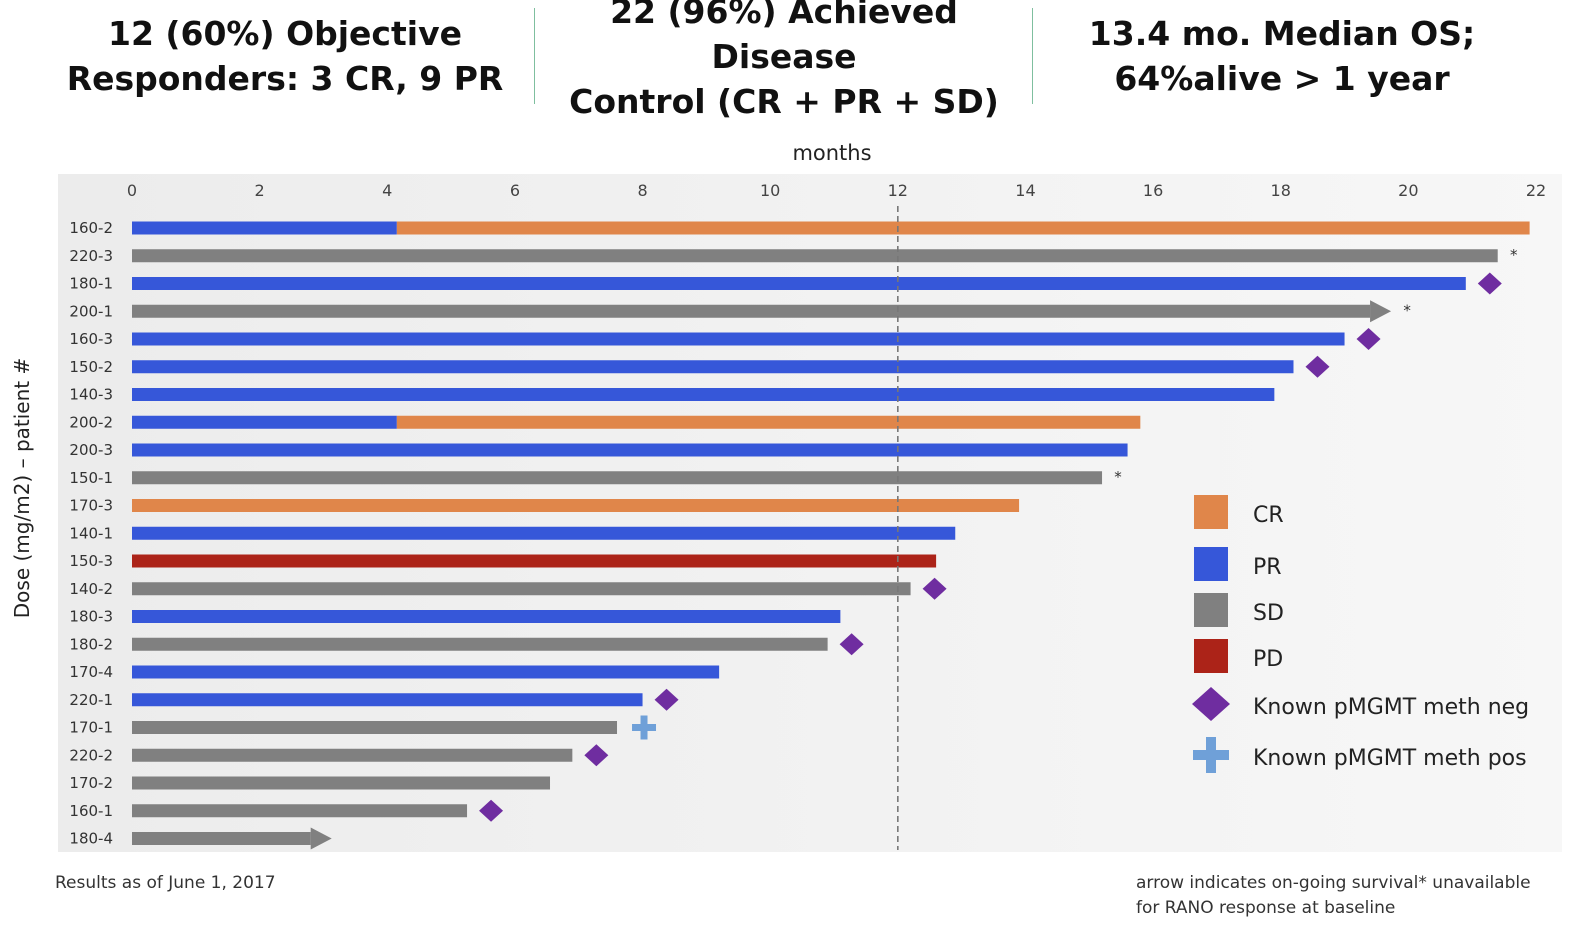 The width and height of the screenshot is (1572, 936). Describe the element at coordinates (1211, 610) in the screenshot. I see `legend-swatch-sd` at that location.